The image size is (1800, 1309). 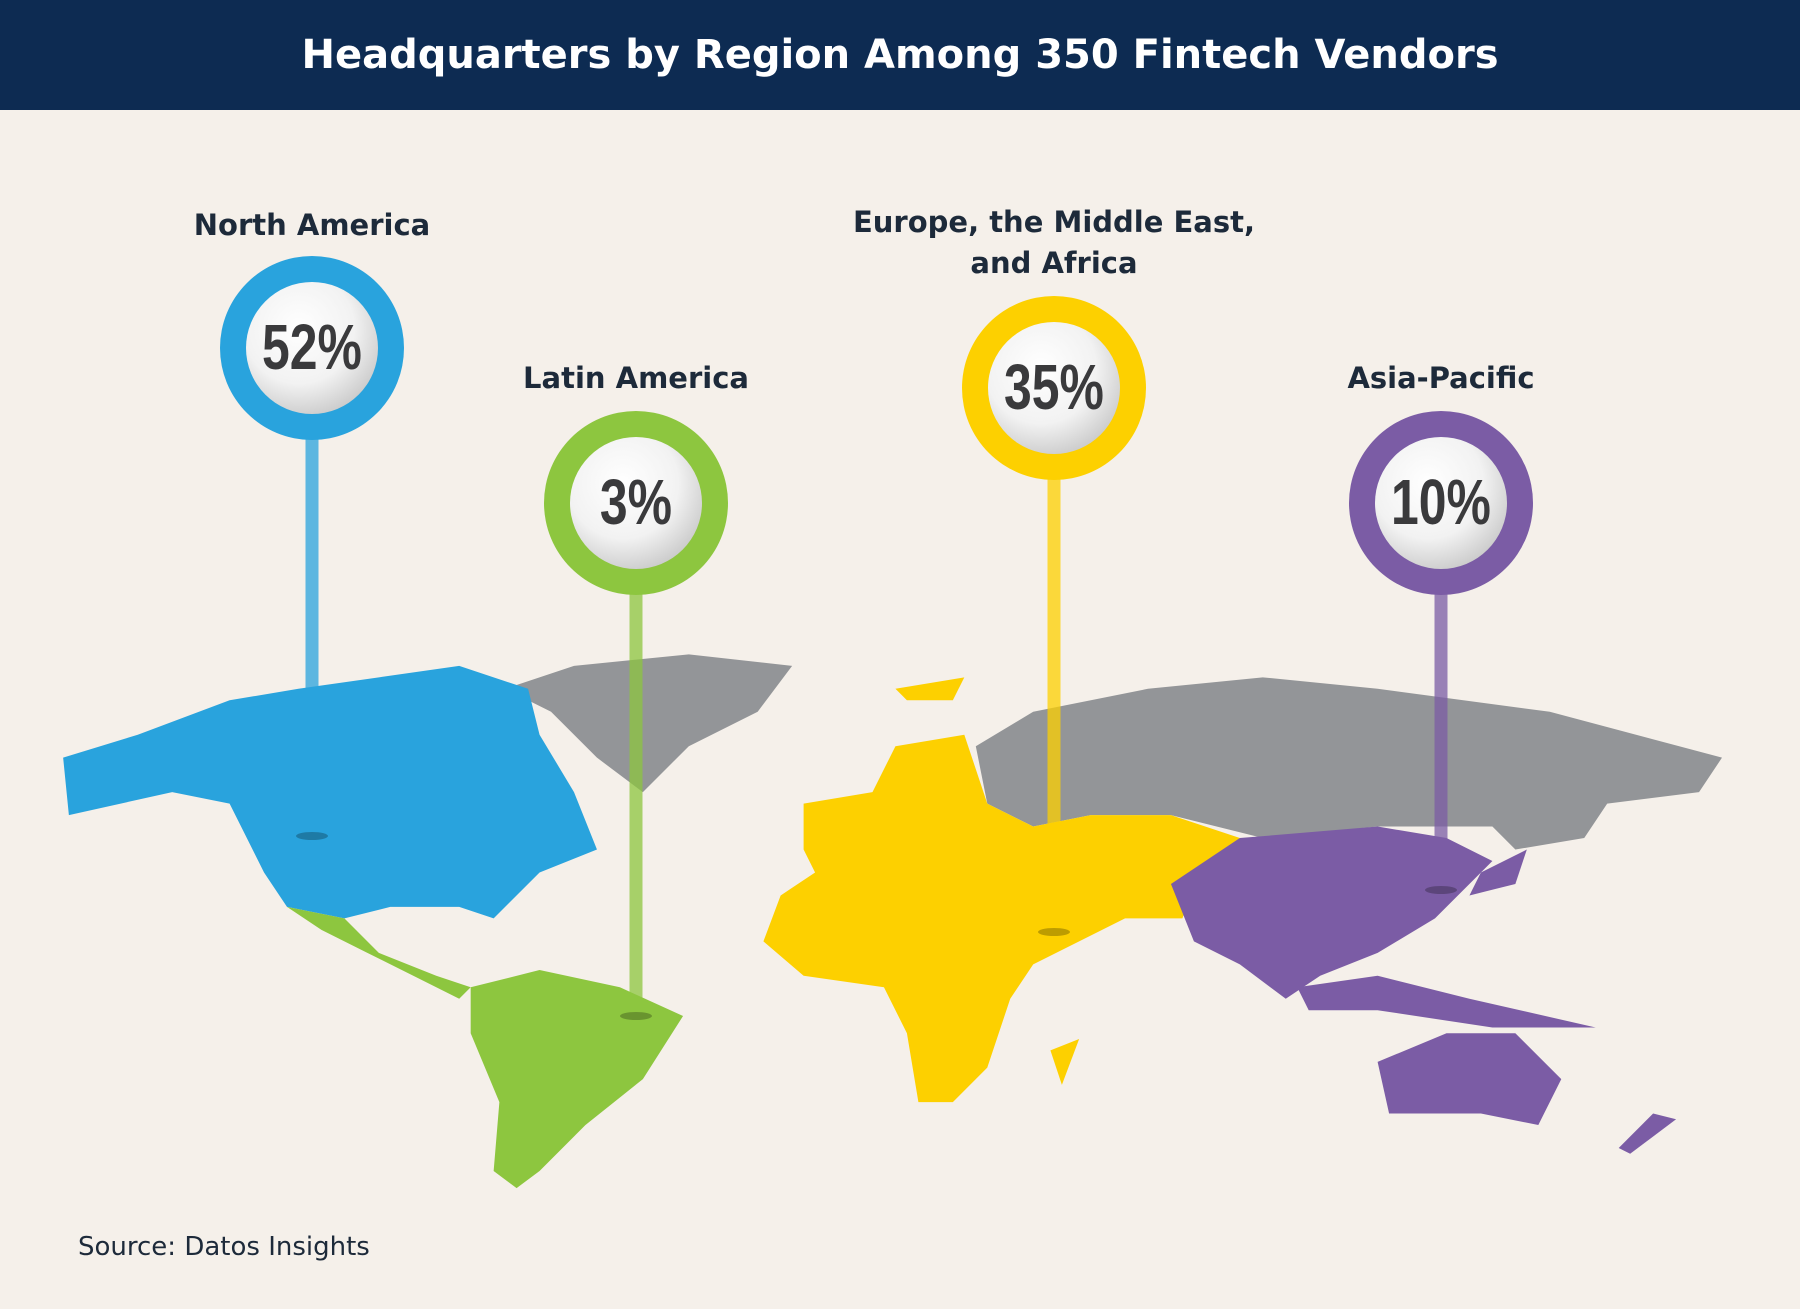 What do you see at coordinates (224, 1247) in the screenshot?
I see `source-note: Source: Datos Insights` at bounding box center [224, 1247].